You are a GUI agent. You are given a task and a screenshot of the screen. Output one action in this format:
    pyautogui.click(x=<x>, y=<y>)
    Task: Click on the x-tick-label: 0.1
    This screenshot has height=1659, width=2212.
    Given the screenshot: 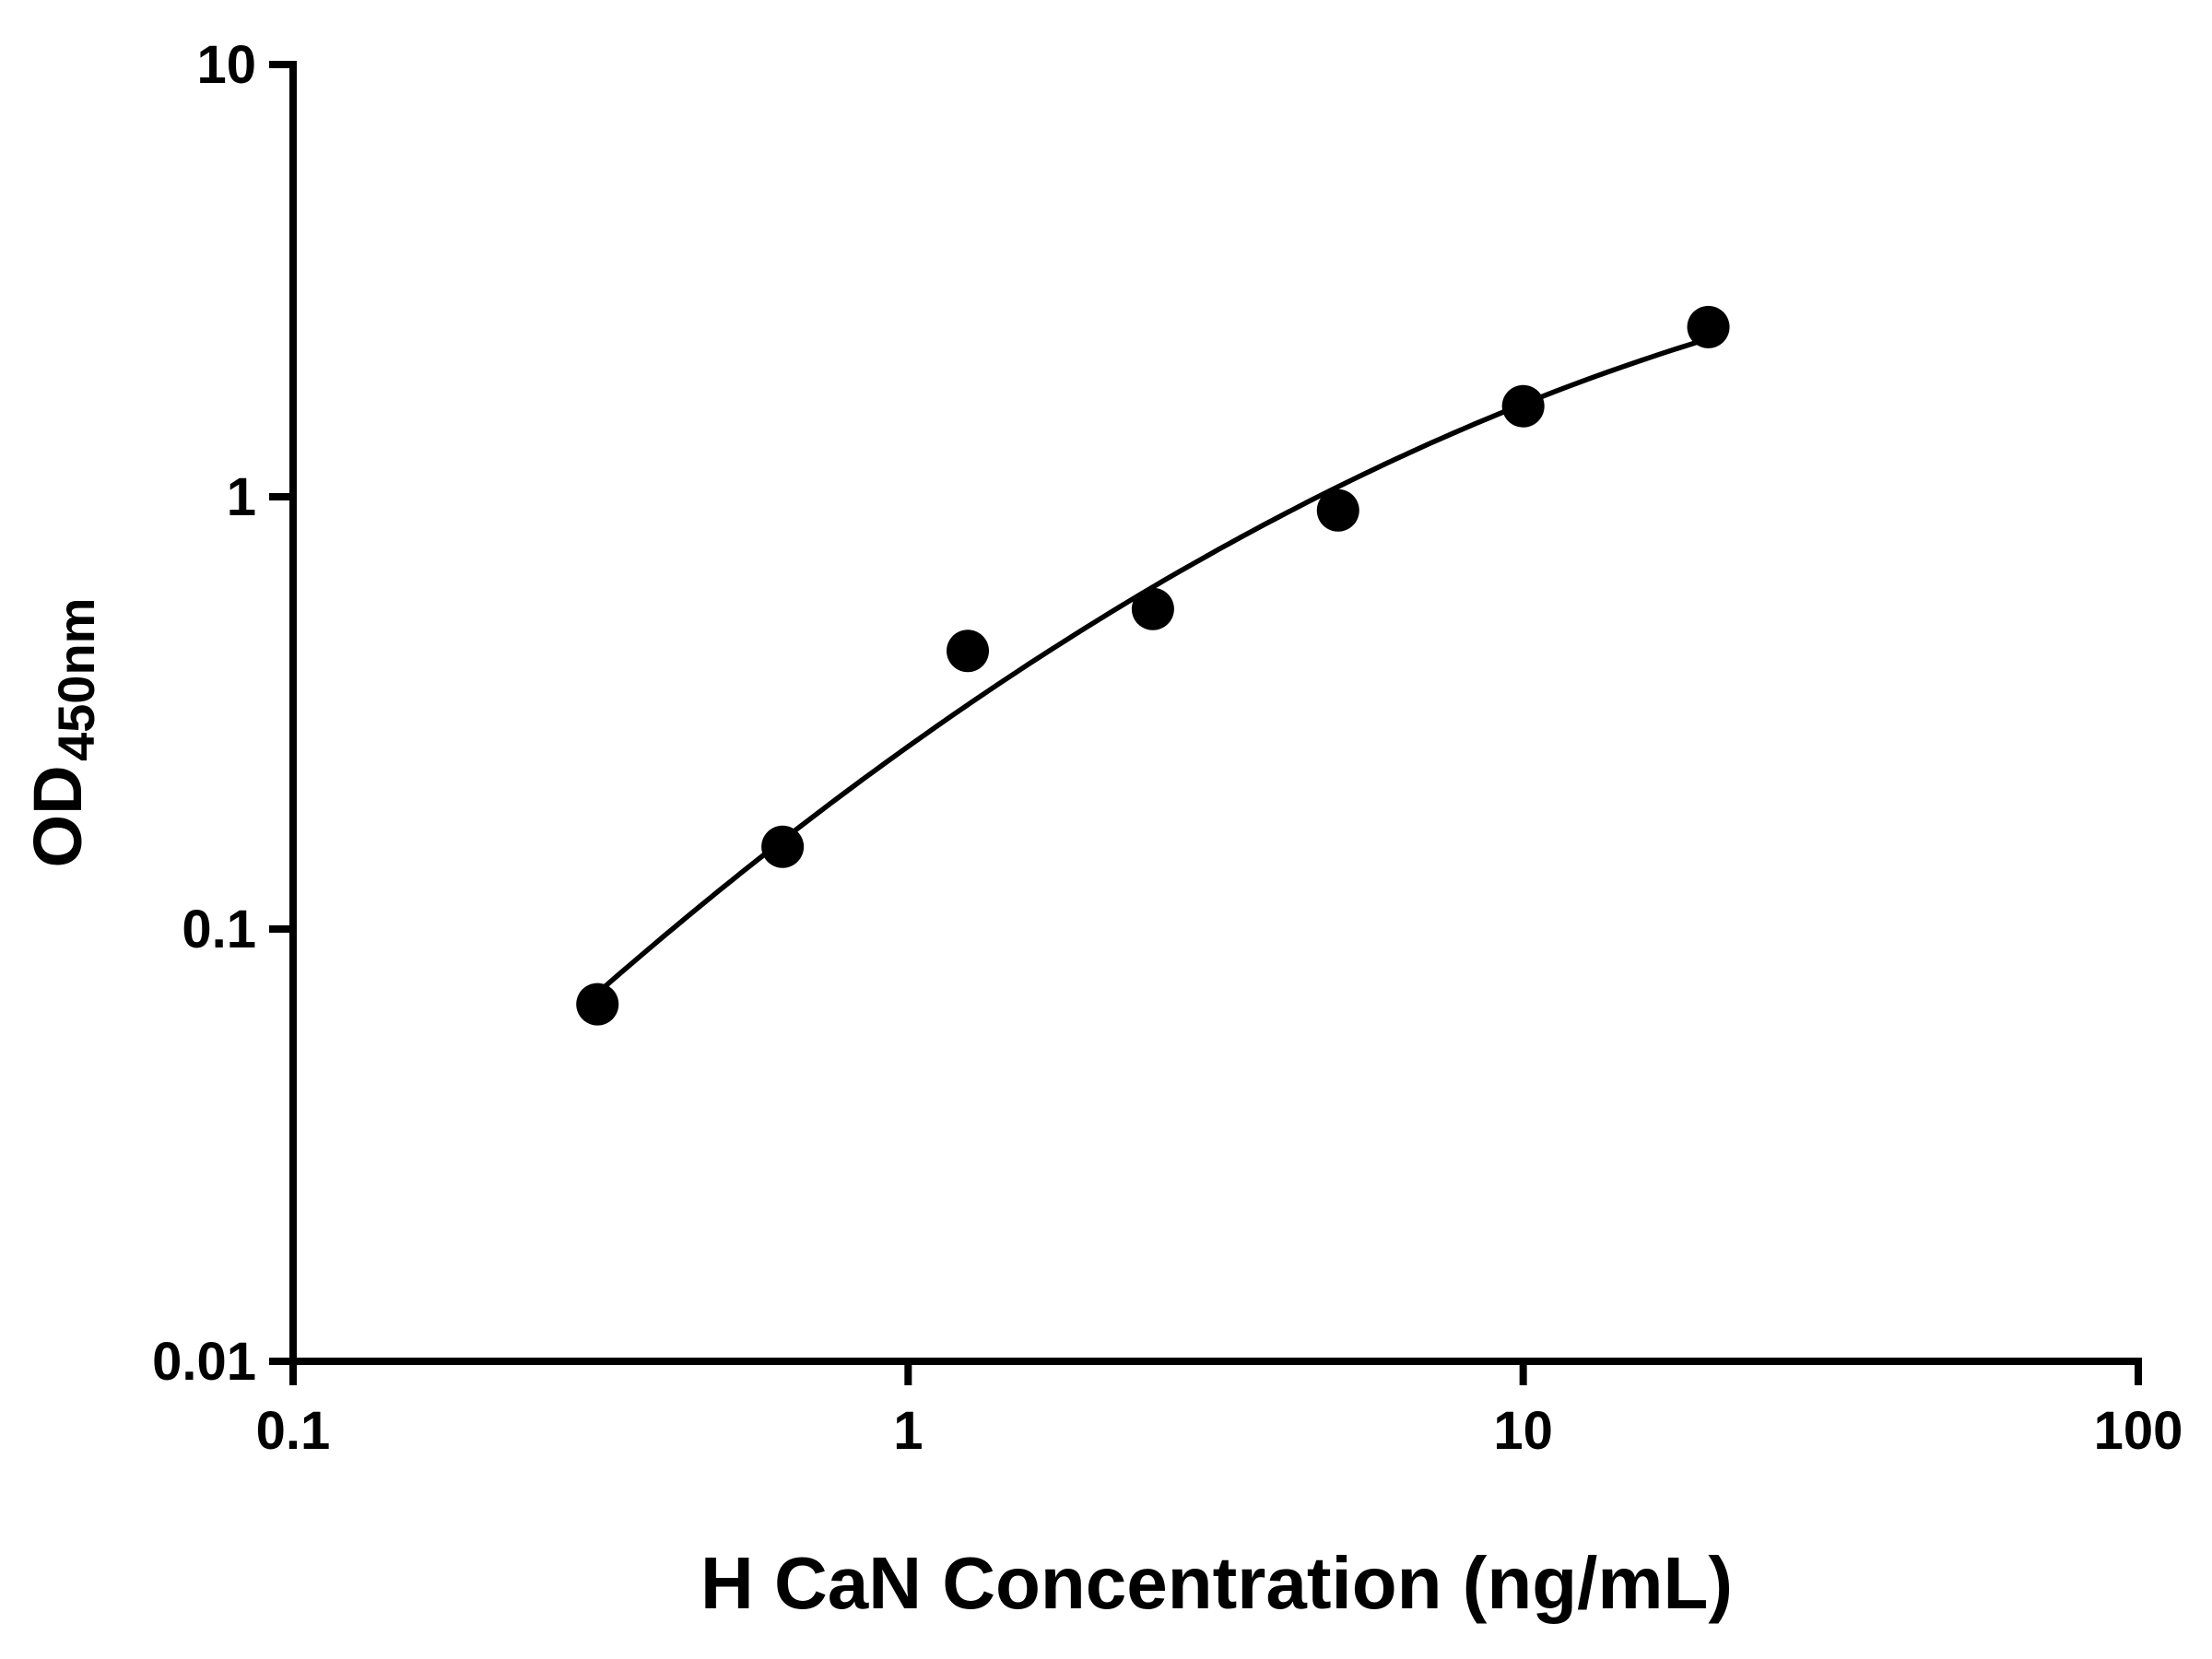 What is the action you would take?
    pyautogui.click(x=293, y=1431)
    